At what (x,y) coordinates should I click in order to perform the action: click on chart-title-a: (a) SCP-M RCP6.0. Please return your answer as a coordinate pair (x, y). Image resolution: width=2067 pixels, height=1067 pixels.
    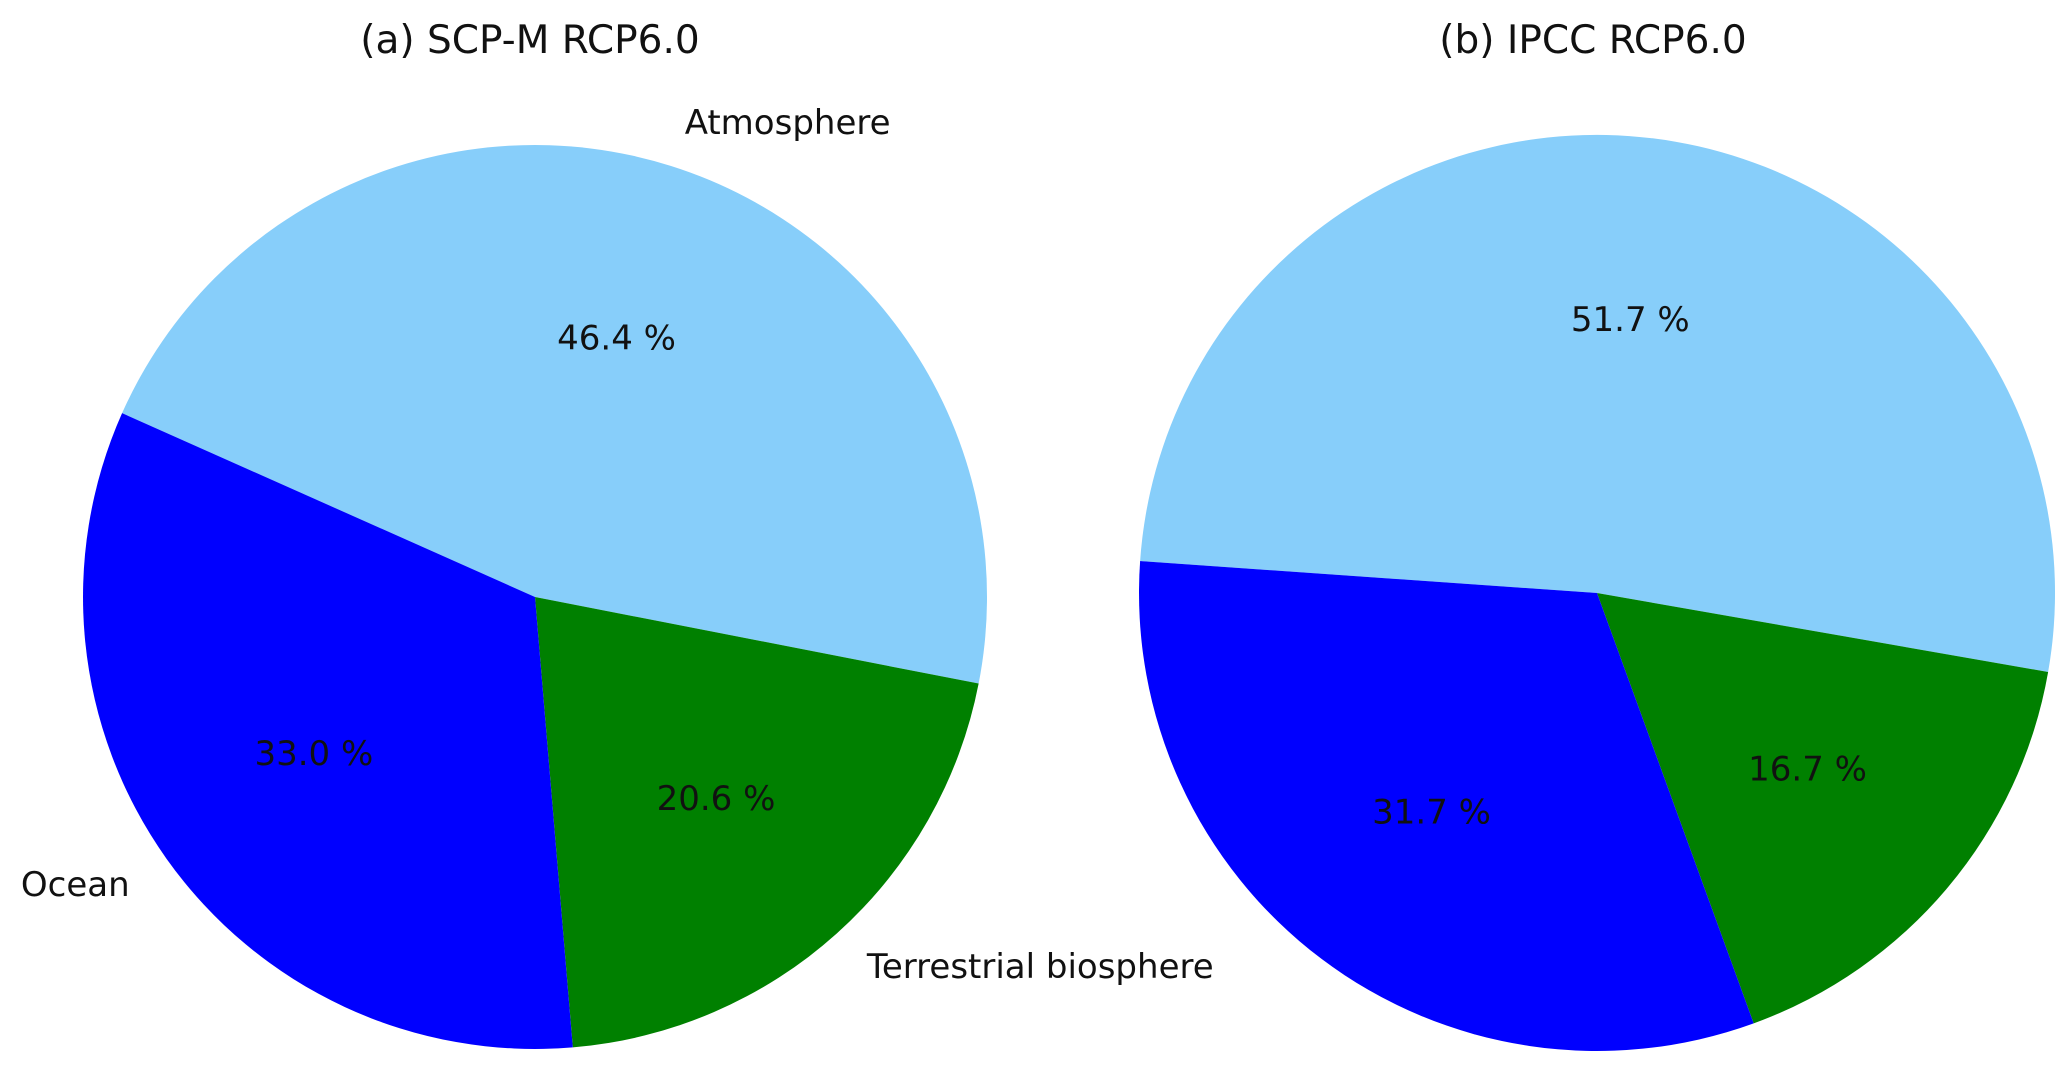
    Looking at the image, I should click on (529, 40).